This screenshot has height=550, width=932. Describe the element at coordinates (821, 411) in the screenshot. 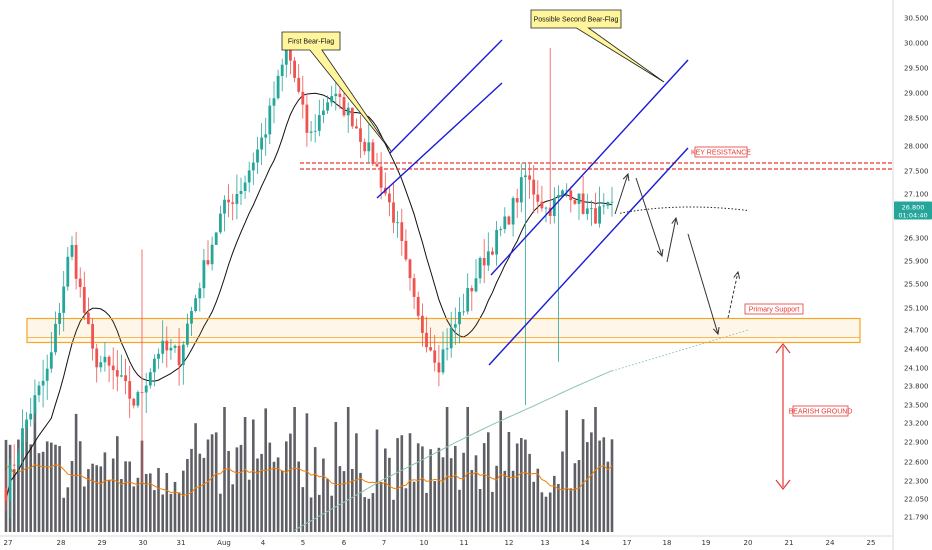

I see `bearish-ground-label: BEARISH GROUND` at that location.